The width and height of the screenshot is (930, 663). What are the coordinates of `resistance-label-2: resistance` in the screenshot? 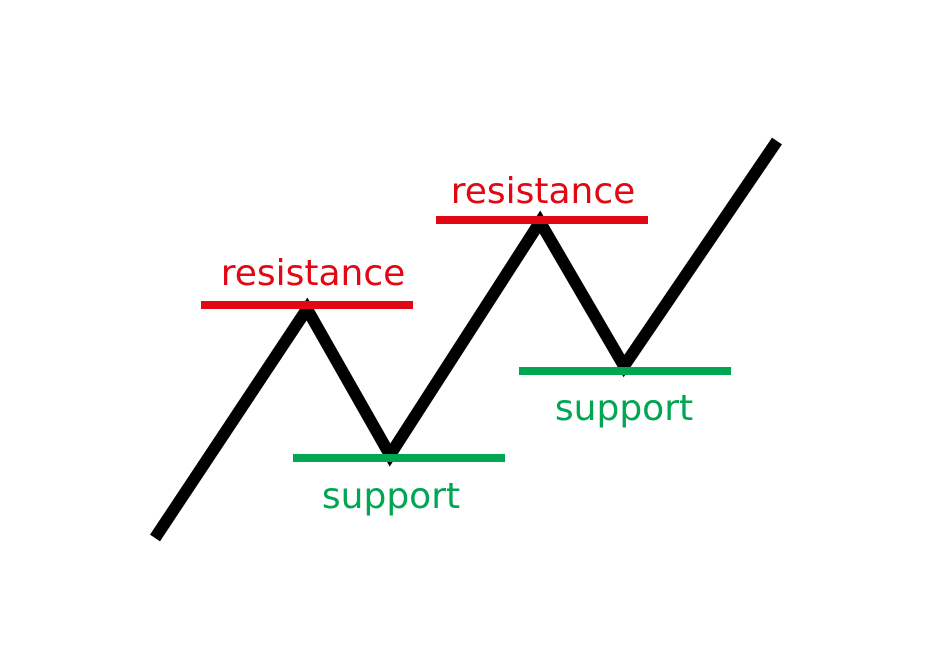 It's located at (543, 191).